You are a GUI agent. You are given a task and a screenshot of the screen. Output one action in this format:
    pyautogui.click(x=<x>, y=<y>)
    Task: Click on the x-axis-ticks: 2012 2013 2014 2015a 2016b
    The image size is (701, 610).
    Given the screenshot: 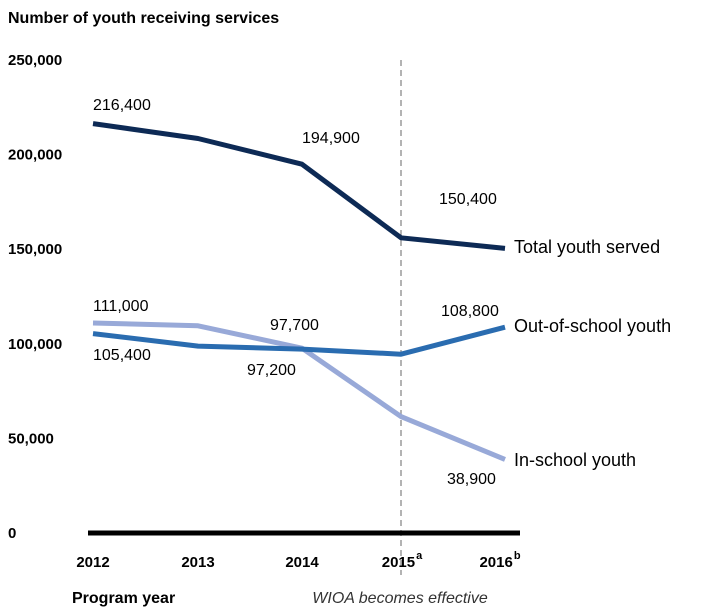 What is the action you would take?
    pyautogui.click(x=298, y=560)
    